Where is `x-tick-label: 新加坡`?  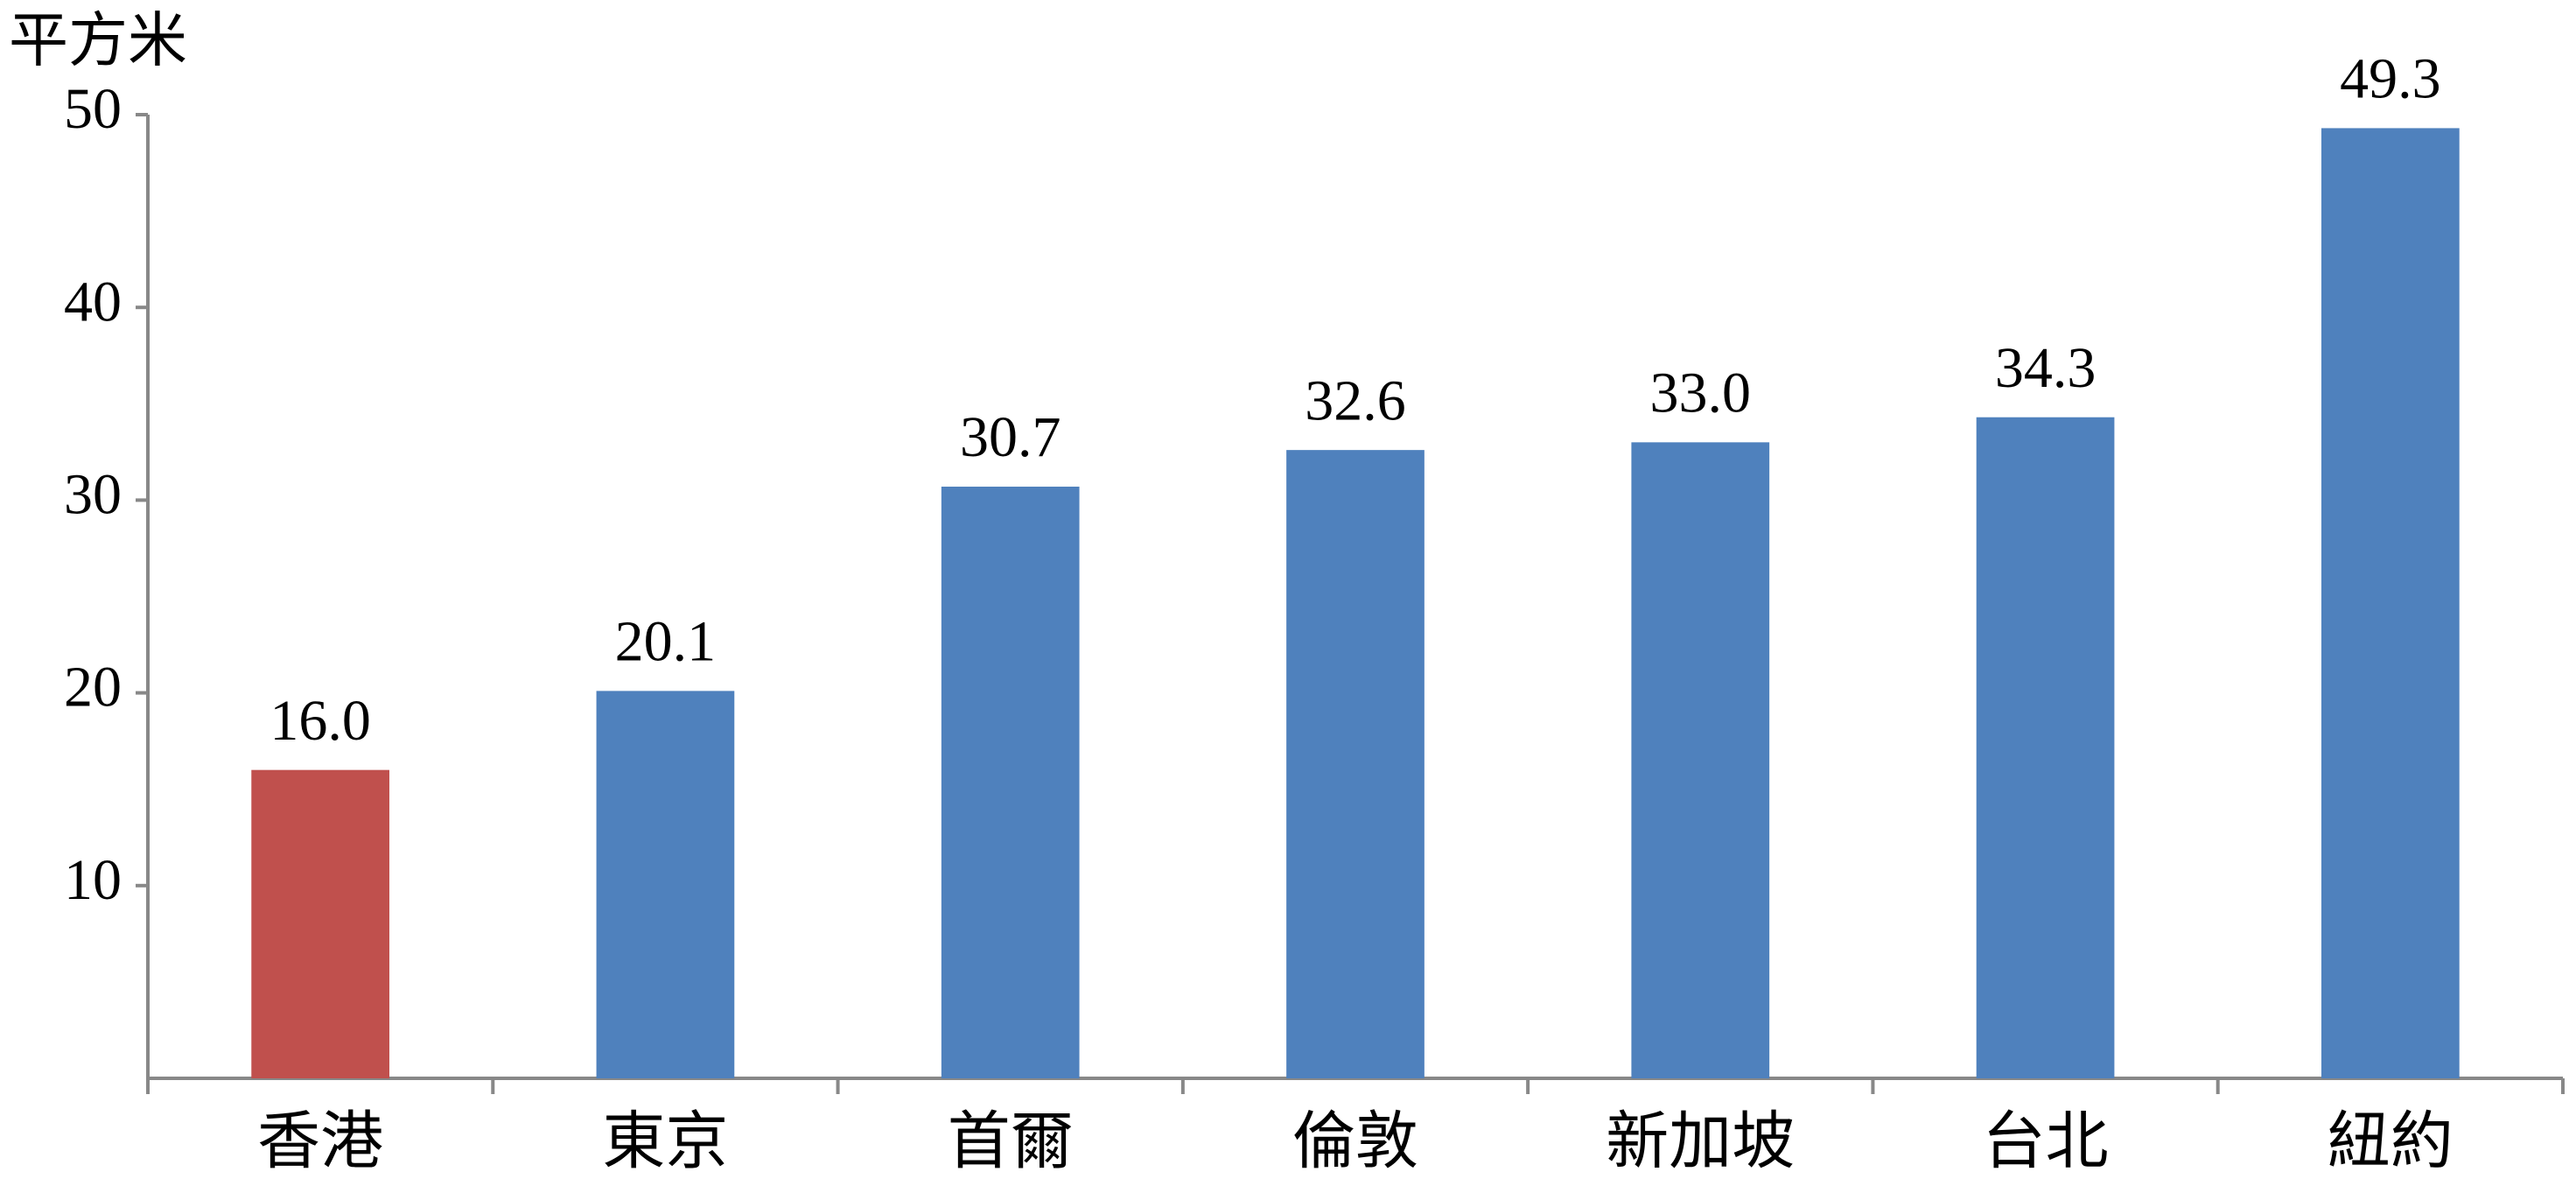 x-tick-label: 新加坡 is located at coordinates (1700, 1142).